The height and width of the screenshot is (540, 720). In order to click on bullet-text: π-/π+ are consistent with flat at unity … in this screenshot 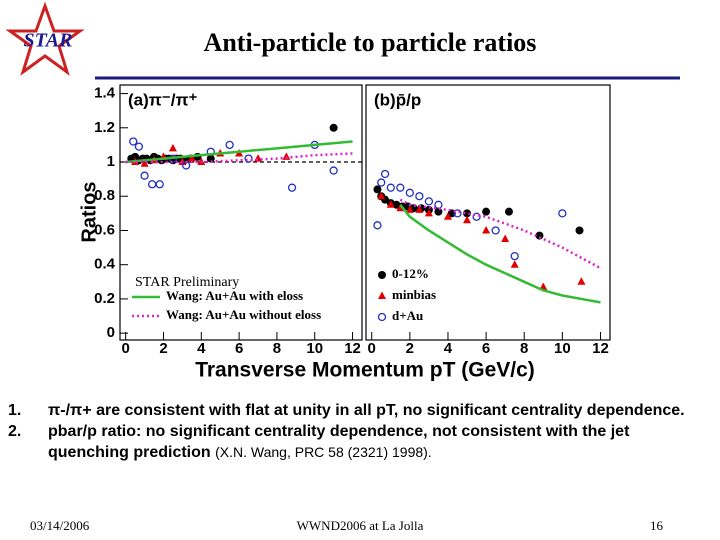, I will do `click(366, 410)`.